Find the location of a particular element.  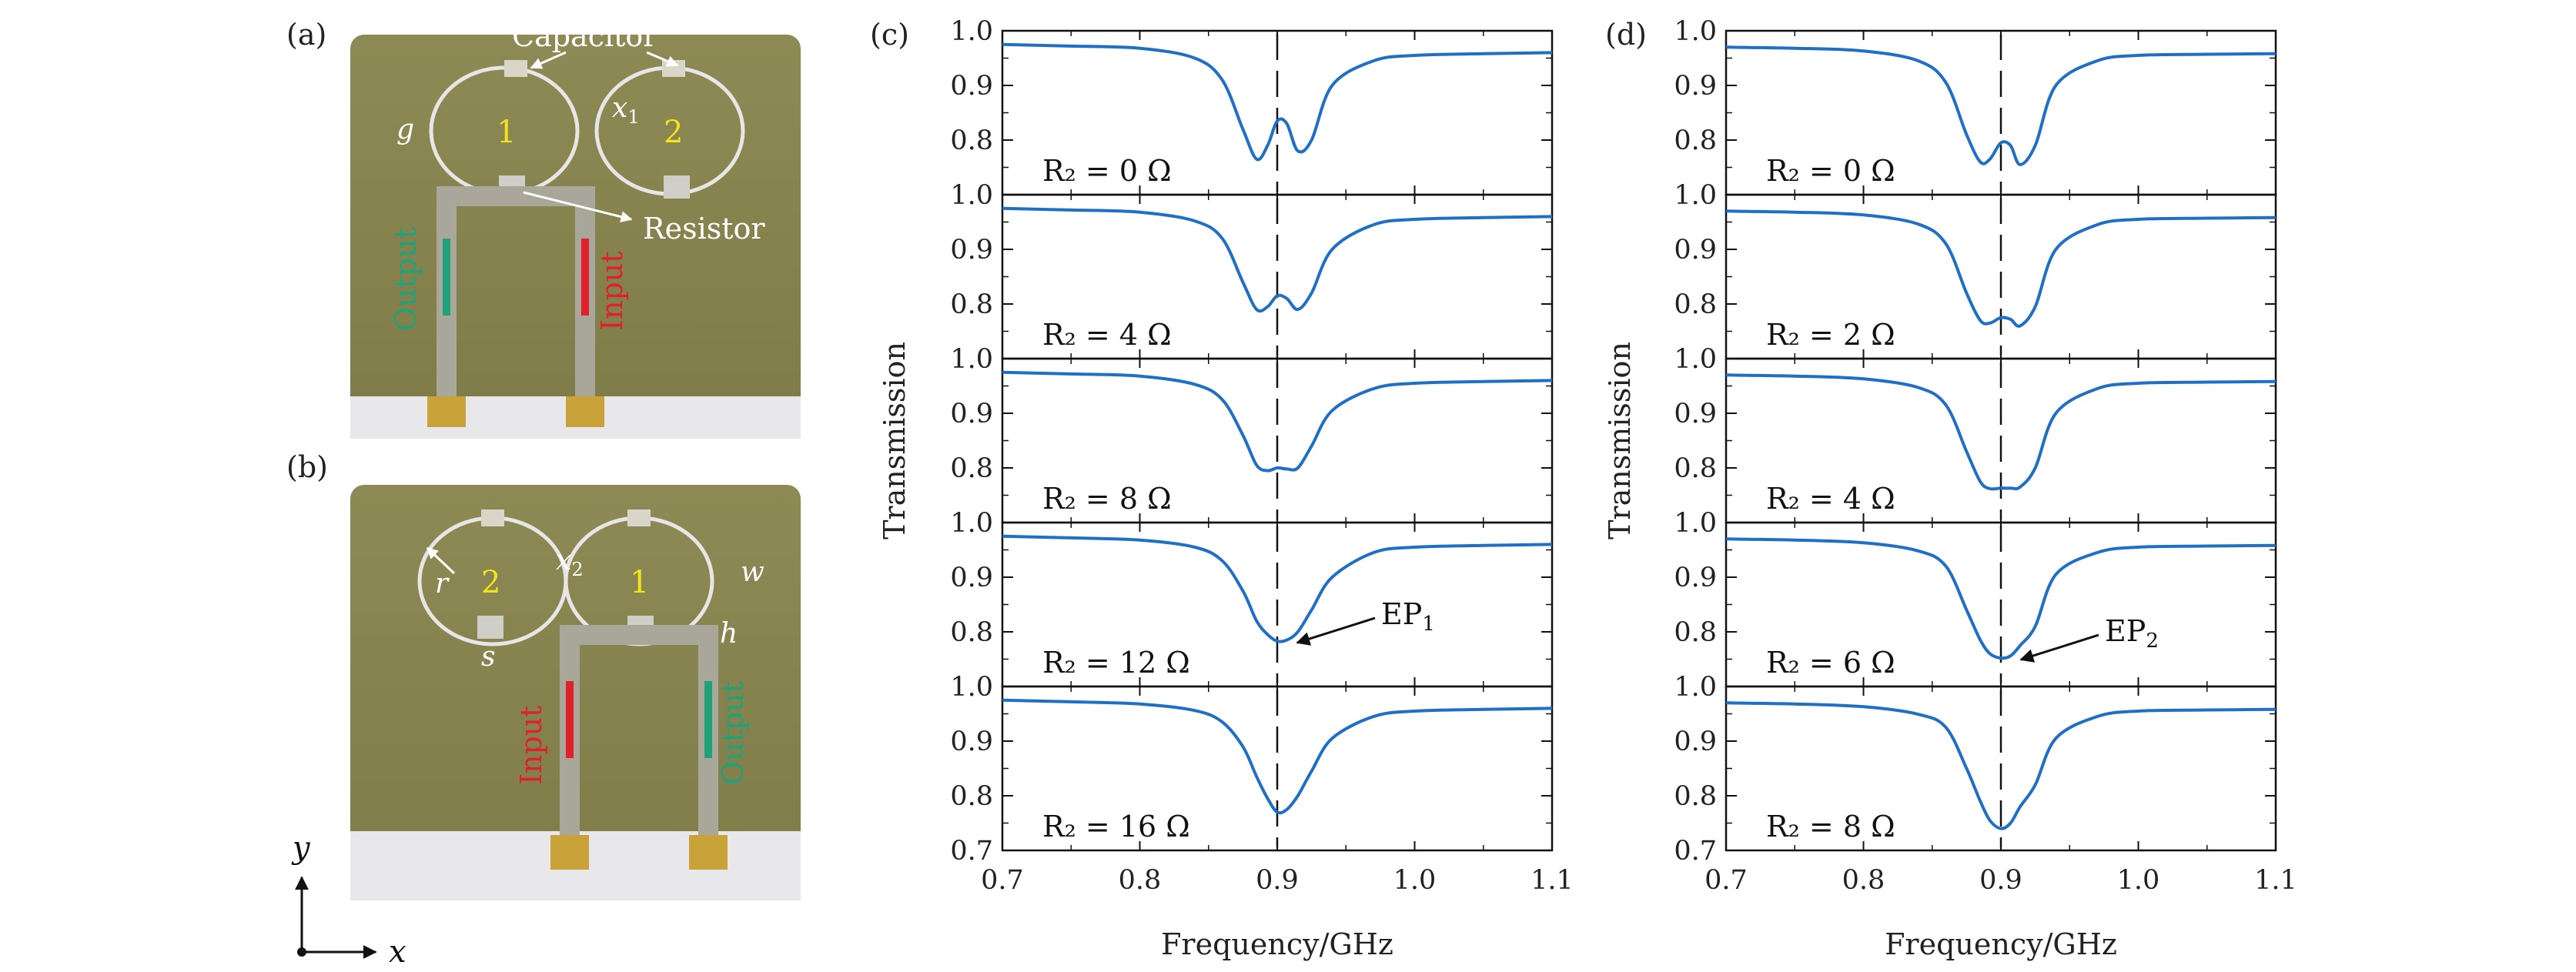

subplot-c-3: 1.0 0.9 0.8 R₂ = 8 Ω is located at coordinates (1252, 434).